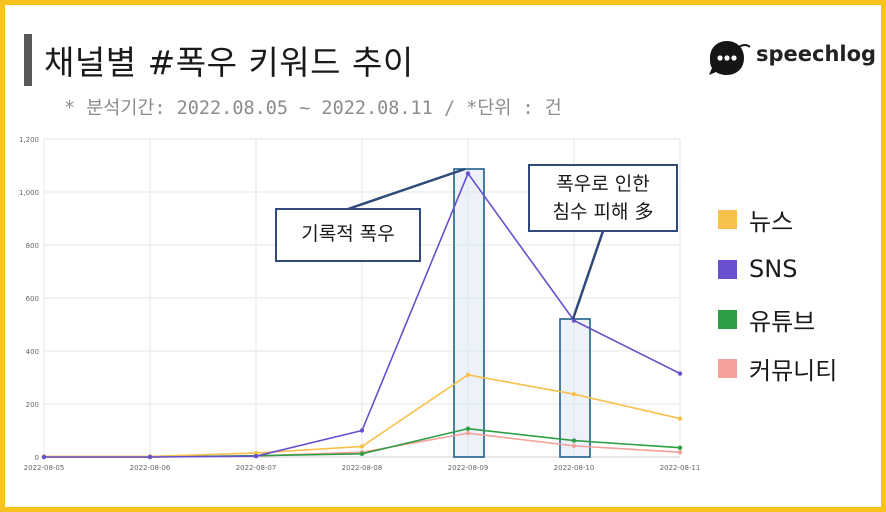 Image resolution: width=886 pixels, height=512 pixels. Describe the element at coordinates (773, 269) in the screenshot. I see `legend-label-sns: SNS` at that location.